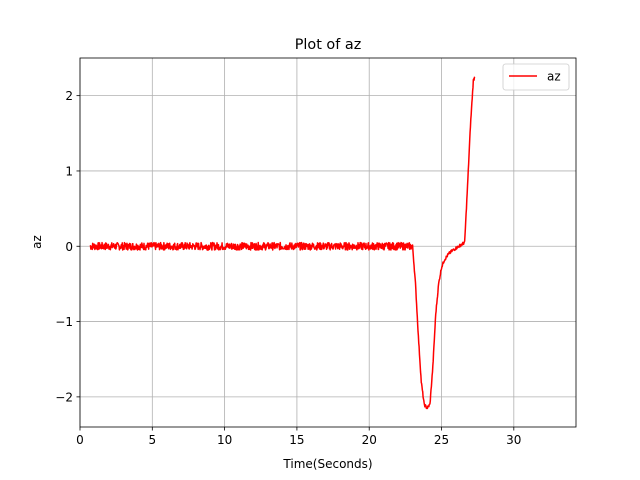 This screenshot has width=640, height=480. I want to click on y-axis-label: az, so click(37, 242).